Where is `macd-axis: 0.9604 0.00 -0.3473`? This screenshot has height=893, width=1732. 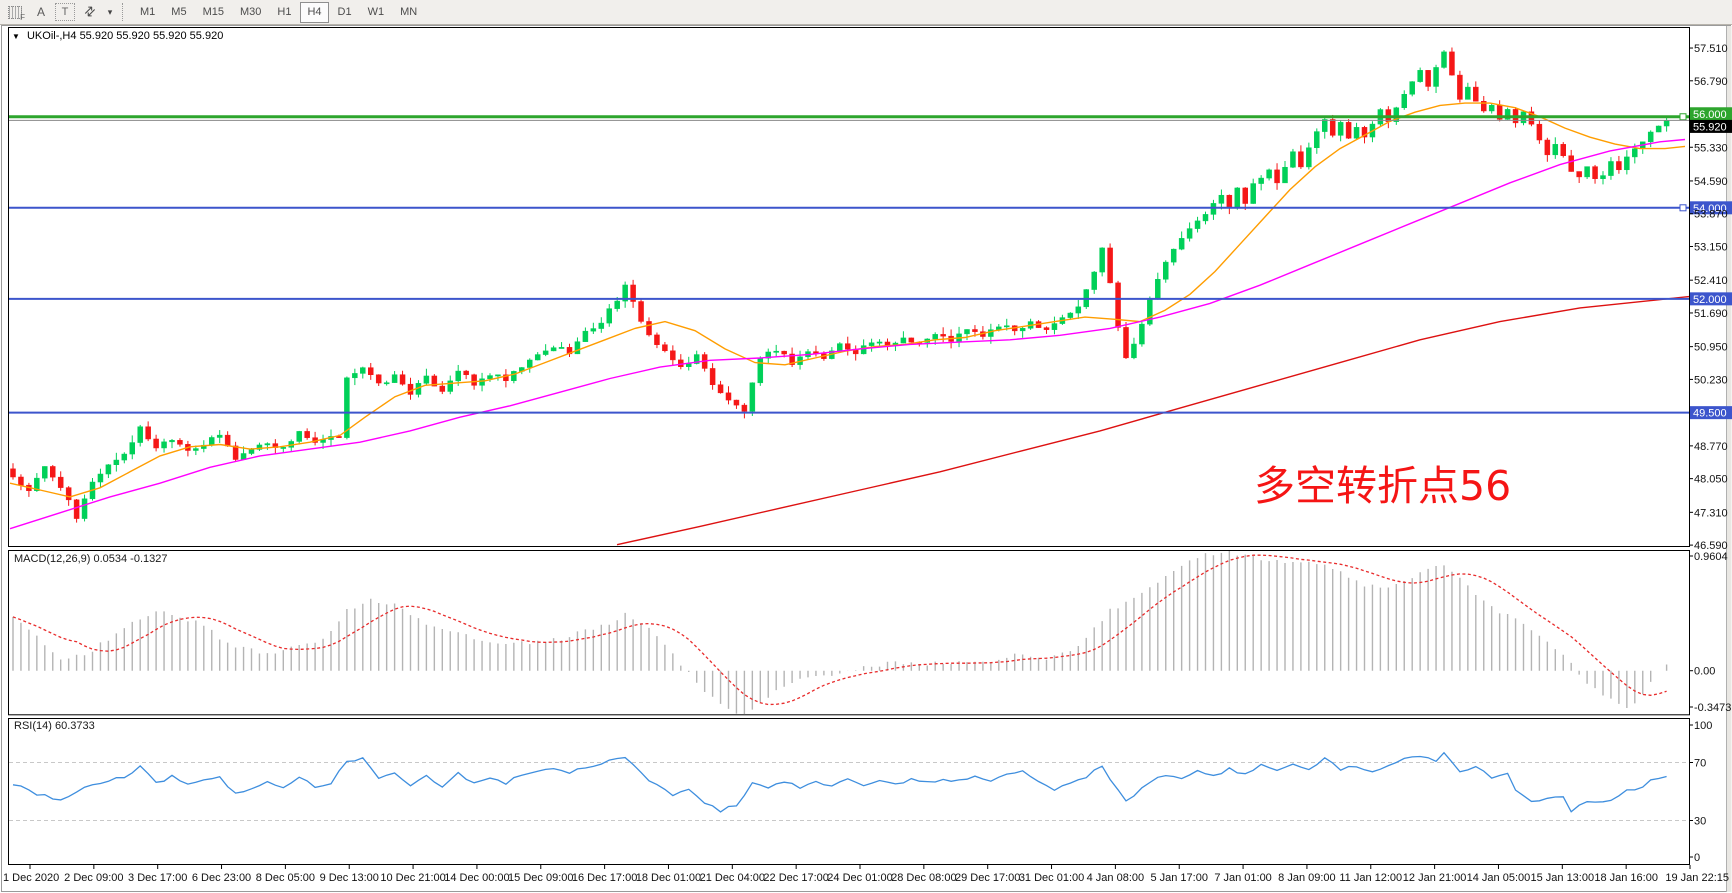 macd-axis: 0.9604 0.00 -0.3473 is located at coordinates (1710, 632).